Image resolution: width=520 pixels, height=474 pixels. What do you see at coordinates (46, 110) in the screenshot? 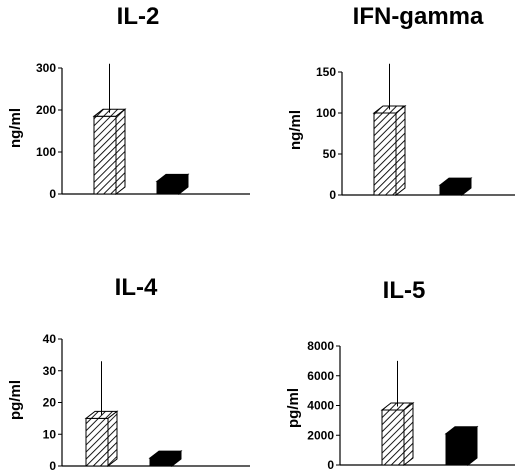
I see `y-tick-label: 200` at bounding box center [46, 110].